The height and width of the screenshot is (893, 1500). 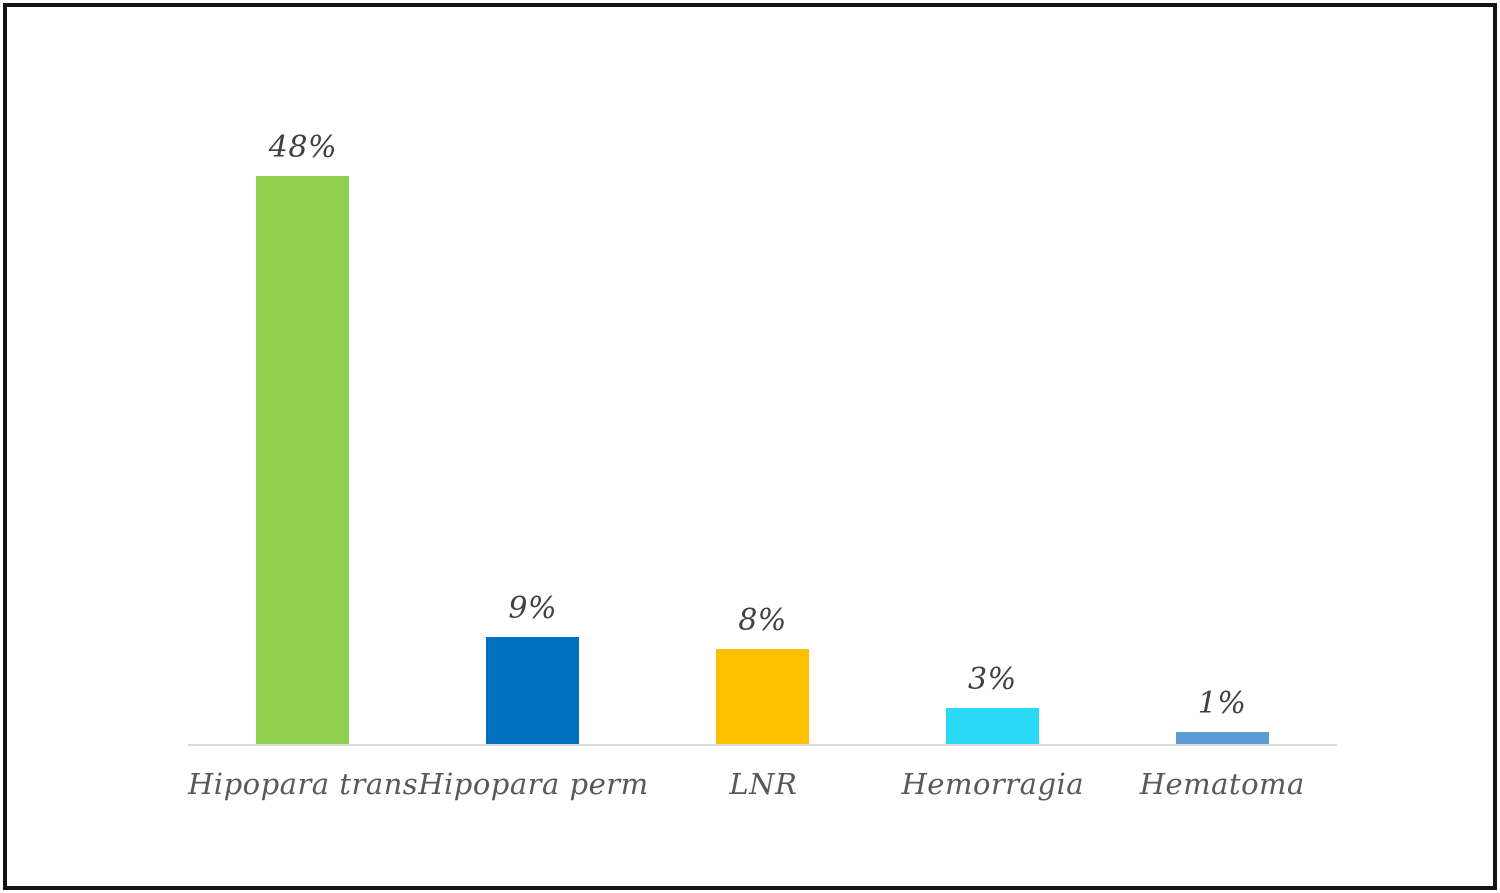 What do you see at coordinates (302, 147) in the screenshot?
I see `value-label-hipopara-trans: 48%` at bounding box center [302, 147].